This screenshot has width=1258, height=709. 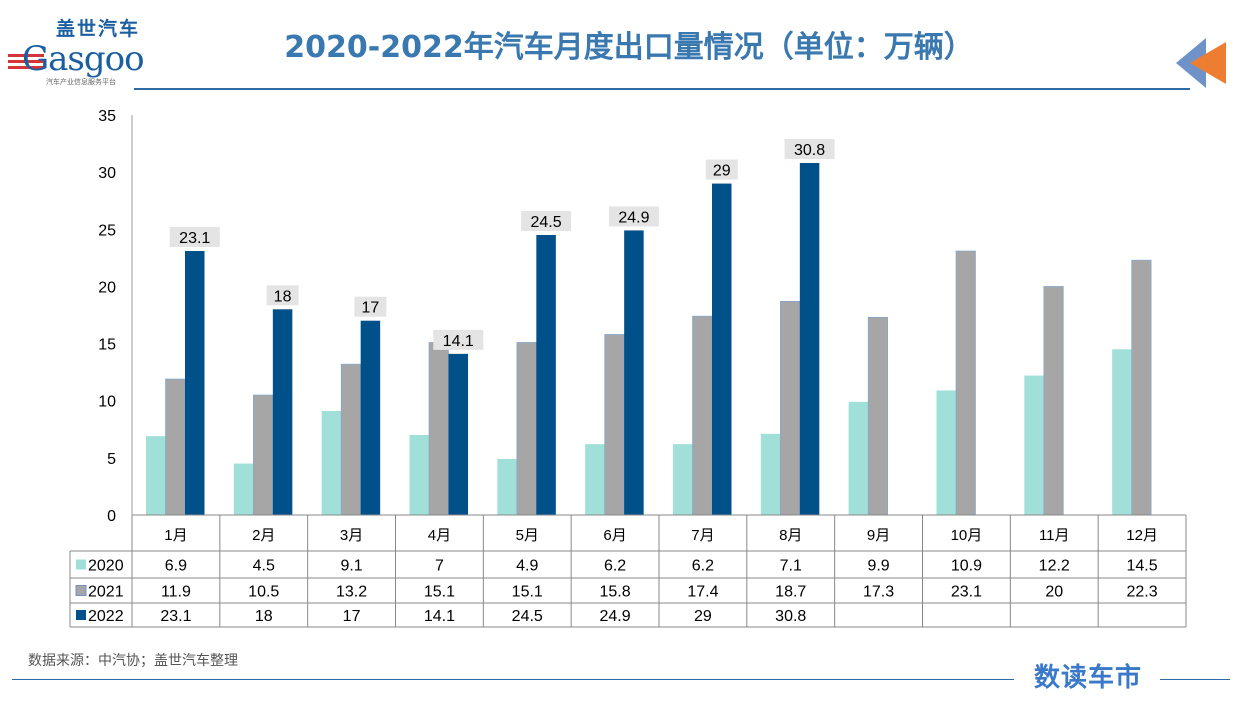 I want to click on table-cell: 17, so click(x=352, y=616).